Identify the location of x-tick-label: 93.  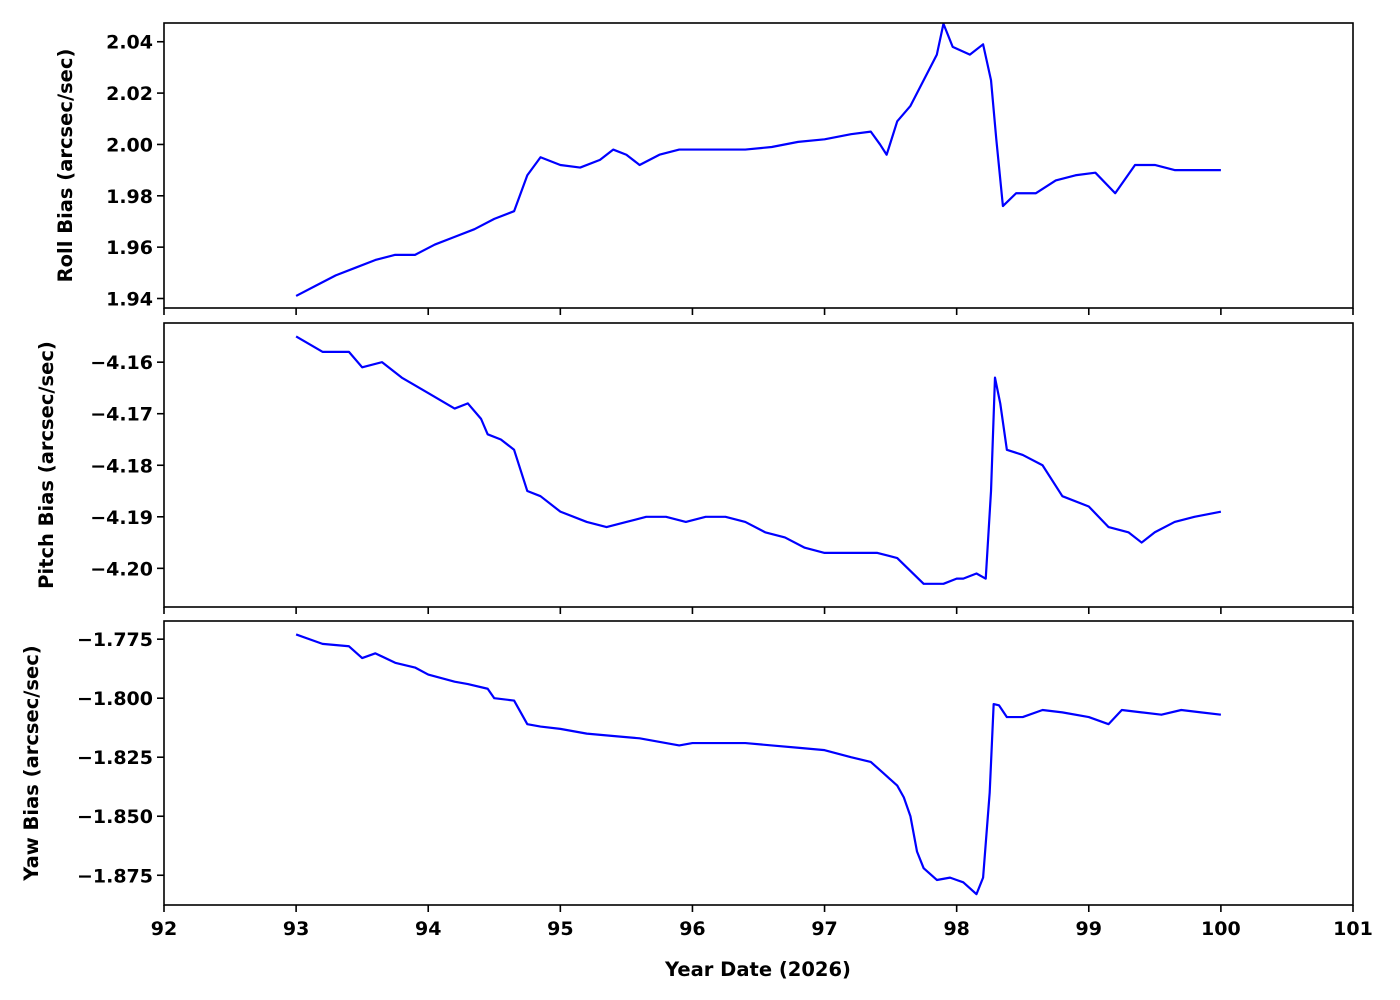
(296, 929).